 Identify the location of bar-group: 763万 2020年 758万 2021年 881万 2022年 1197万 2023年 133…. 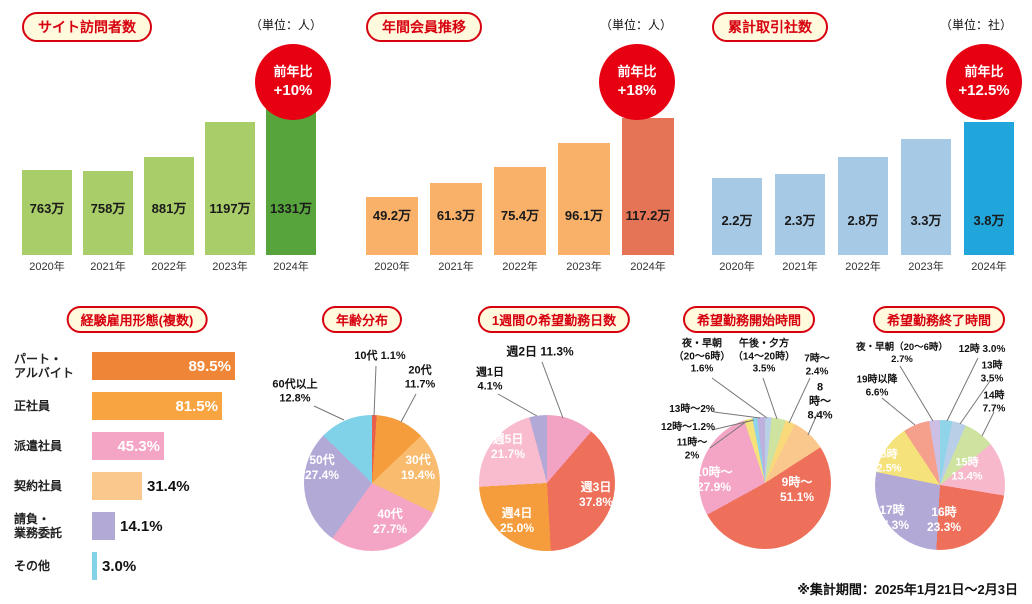
(169, 190).